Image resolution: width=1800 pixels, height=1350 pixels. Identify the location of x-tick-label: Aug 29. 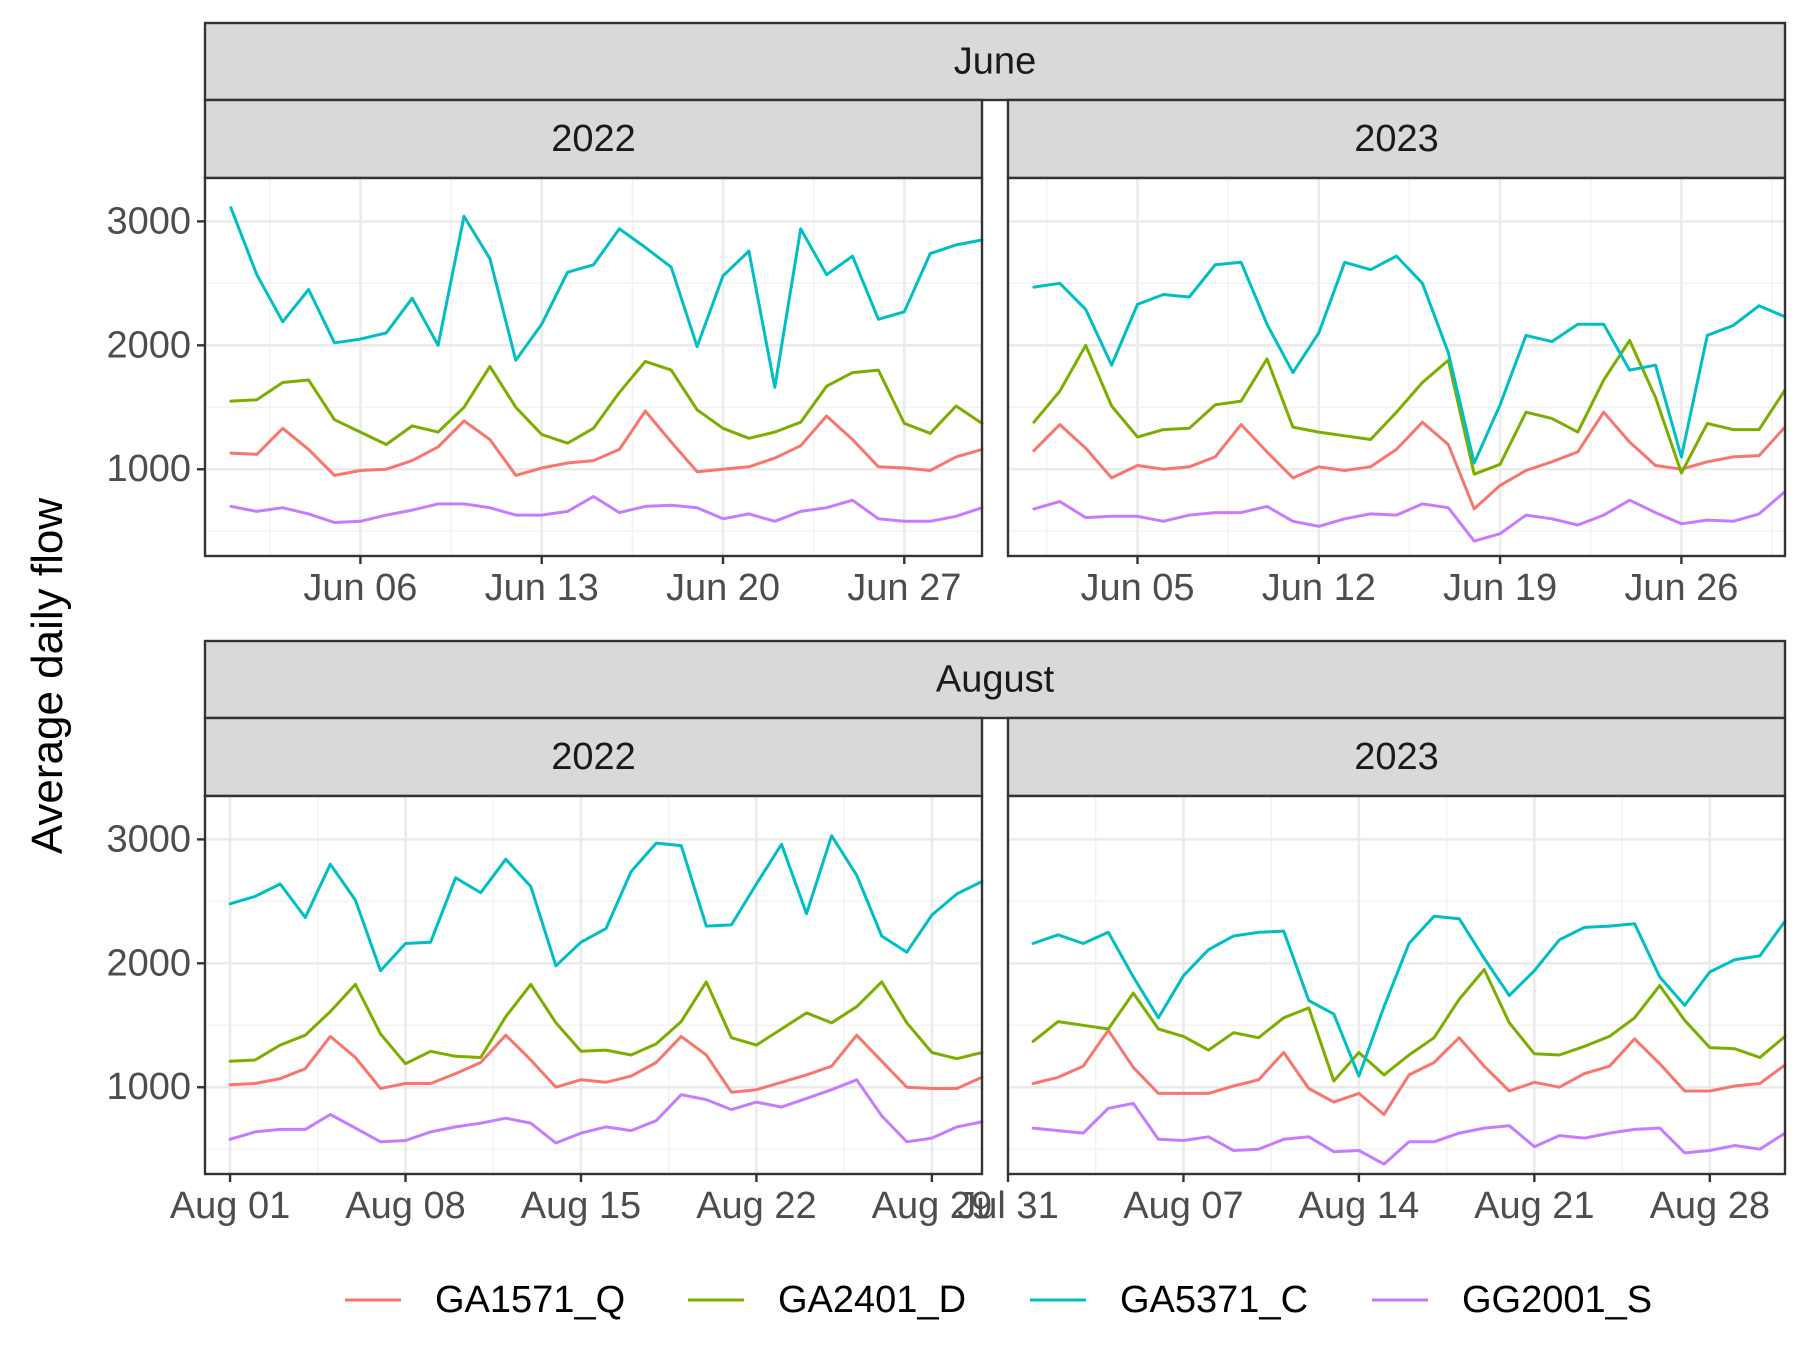
(932, 1206).